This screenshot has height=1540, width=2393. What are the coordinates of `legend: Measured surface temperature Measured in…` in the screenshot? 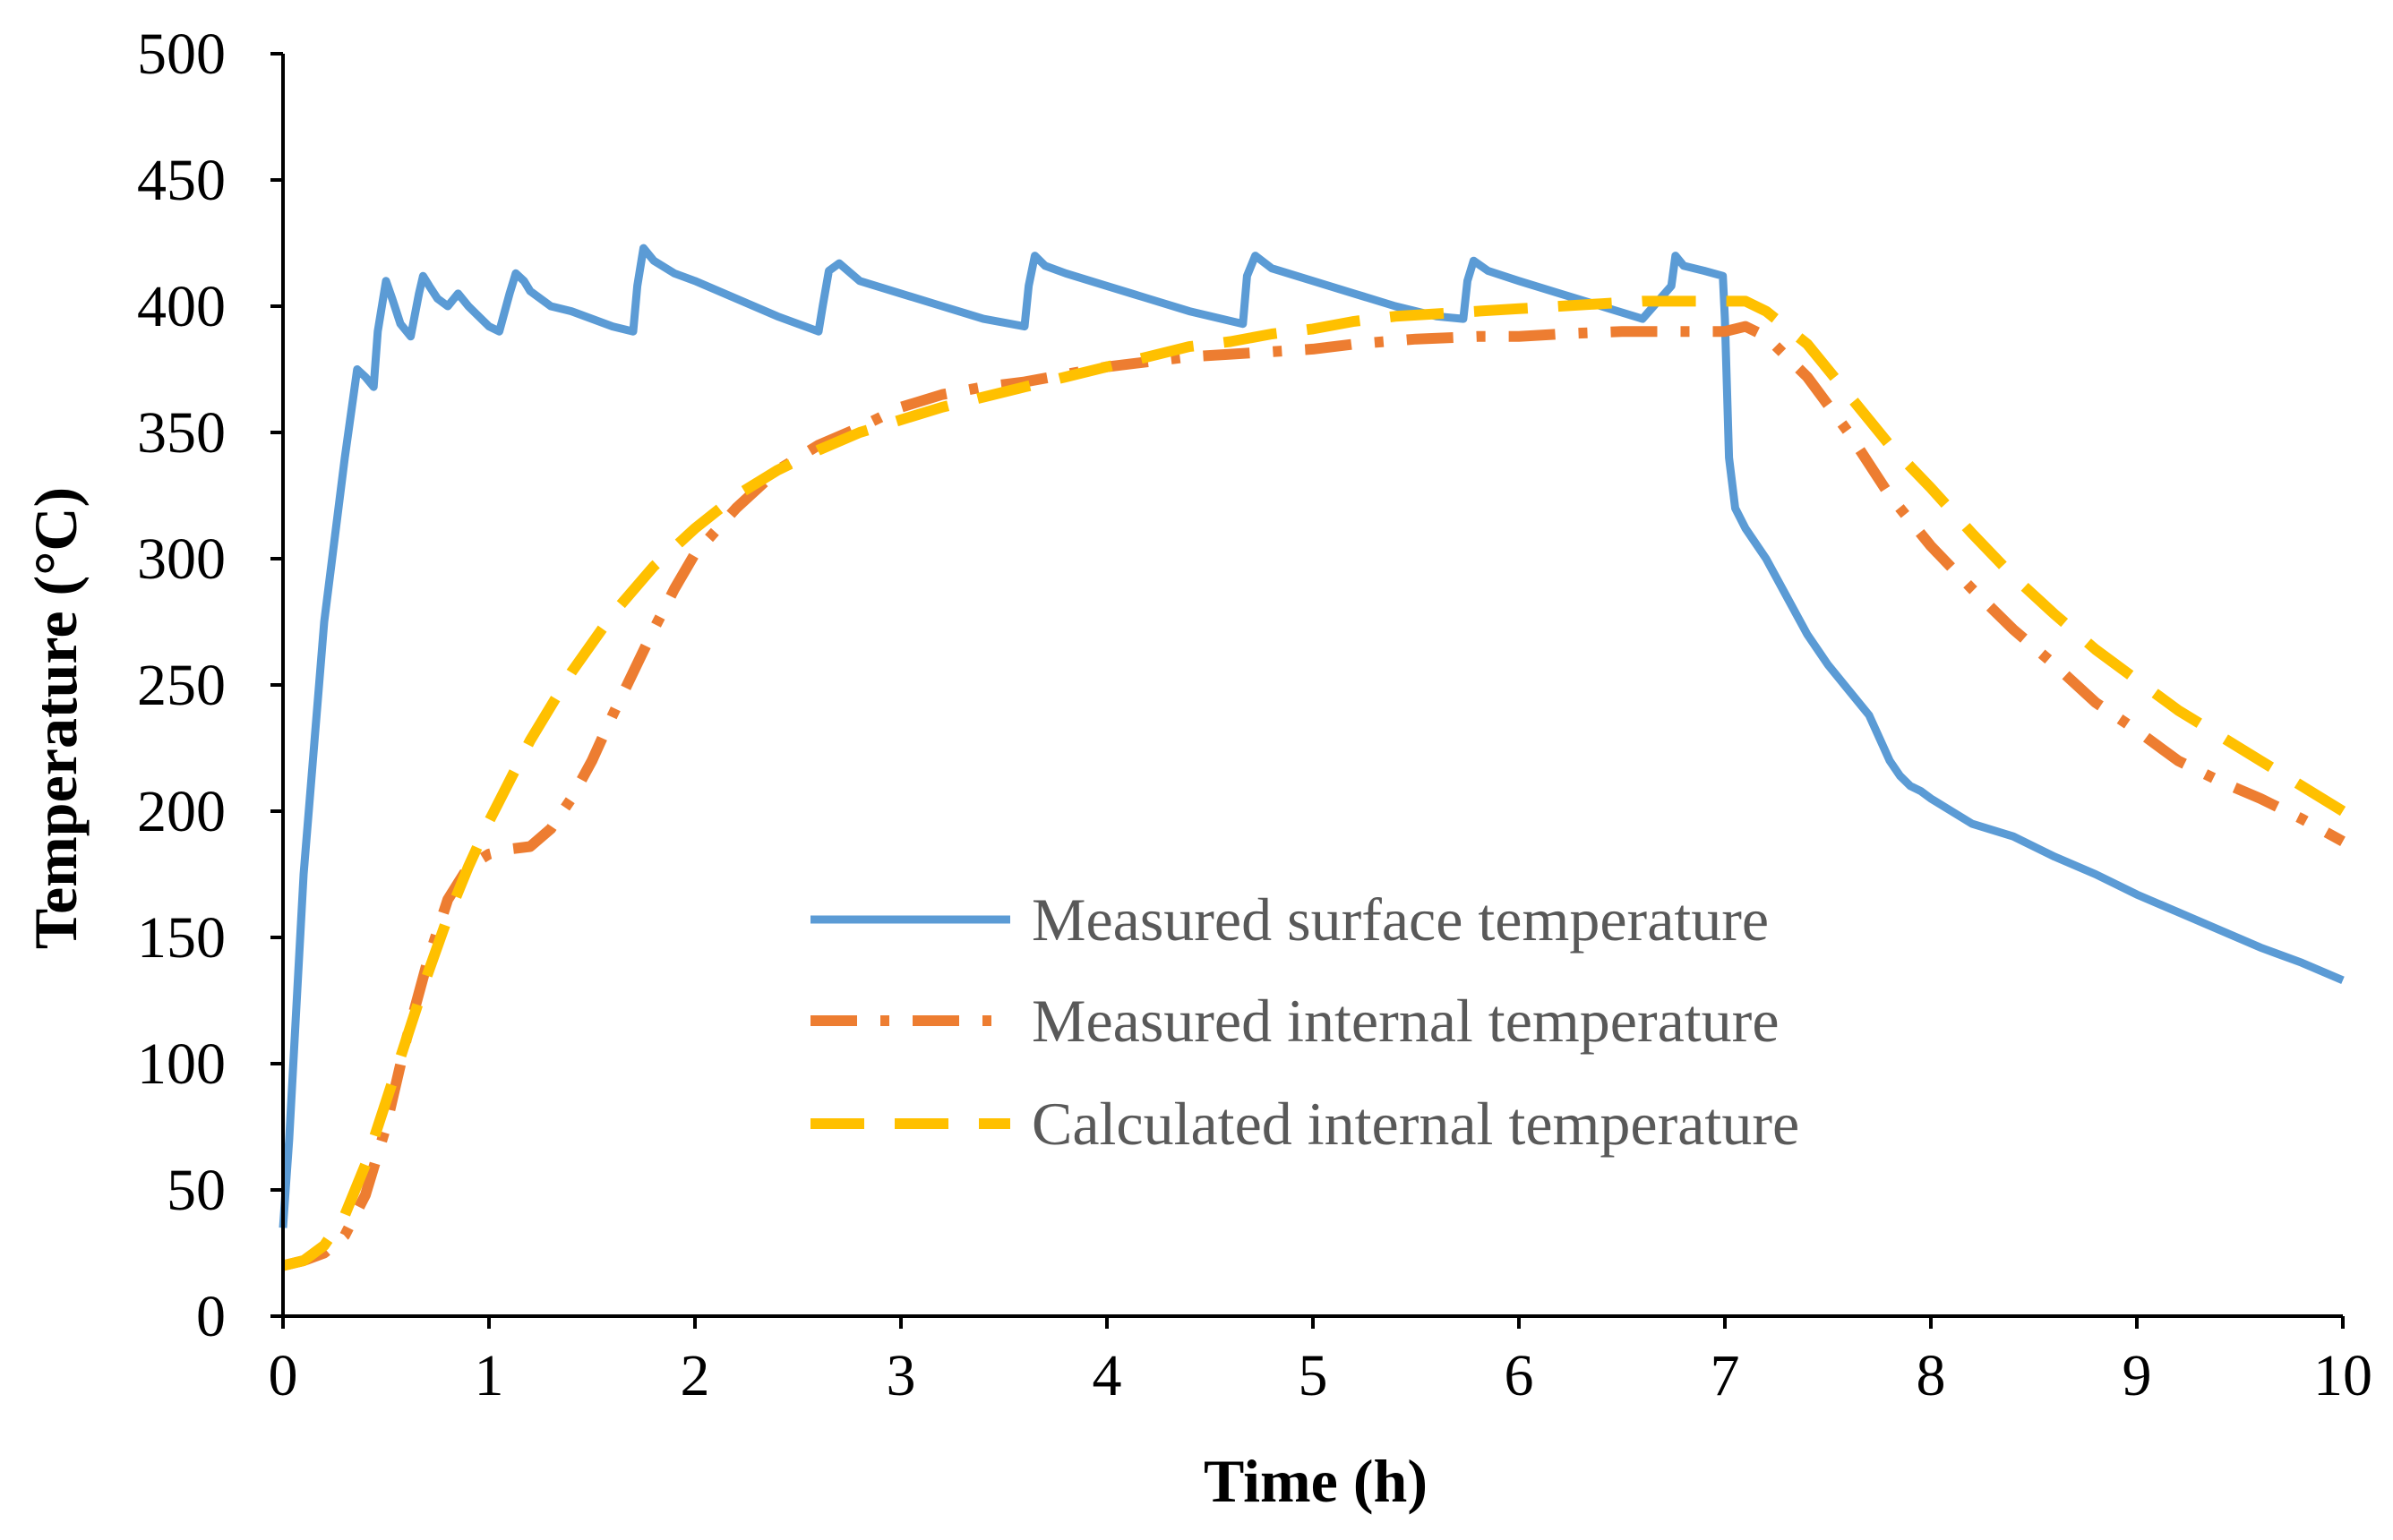 It's located at (1305, 1022).